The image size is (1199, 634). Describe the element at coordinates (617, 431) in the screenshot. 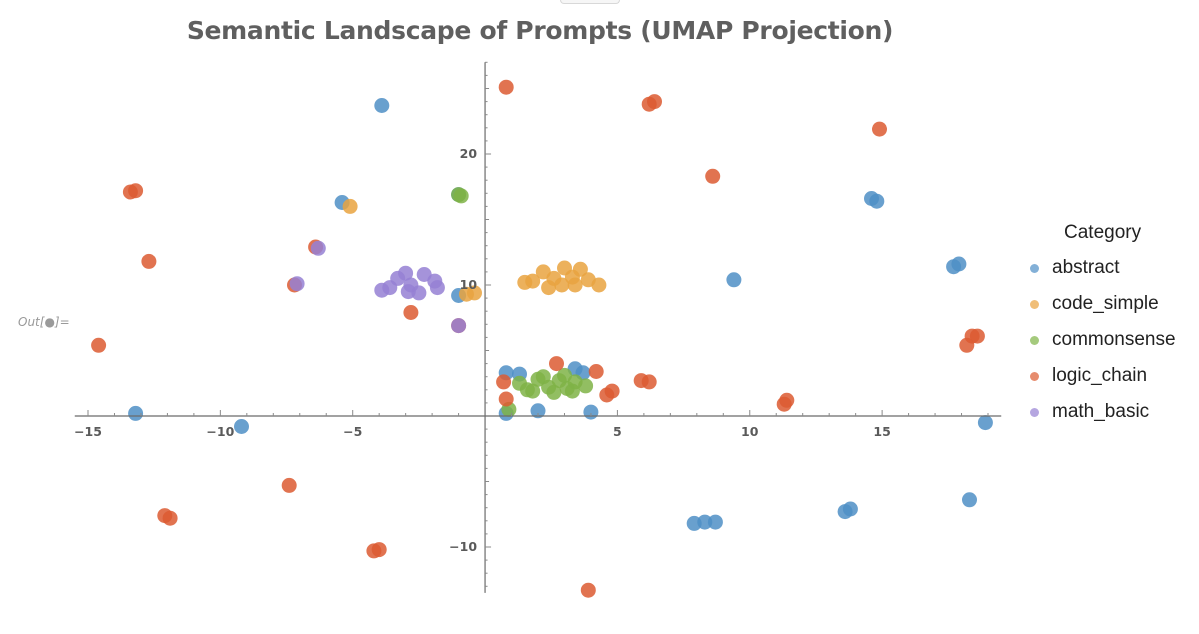

I see `x-tick-label: 5` at that location.